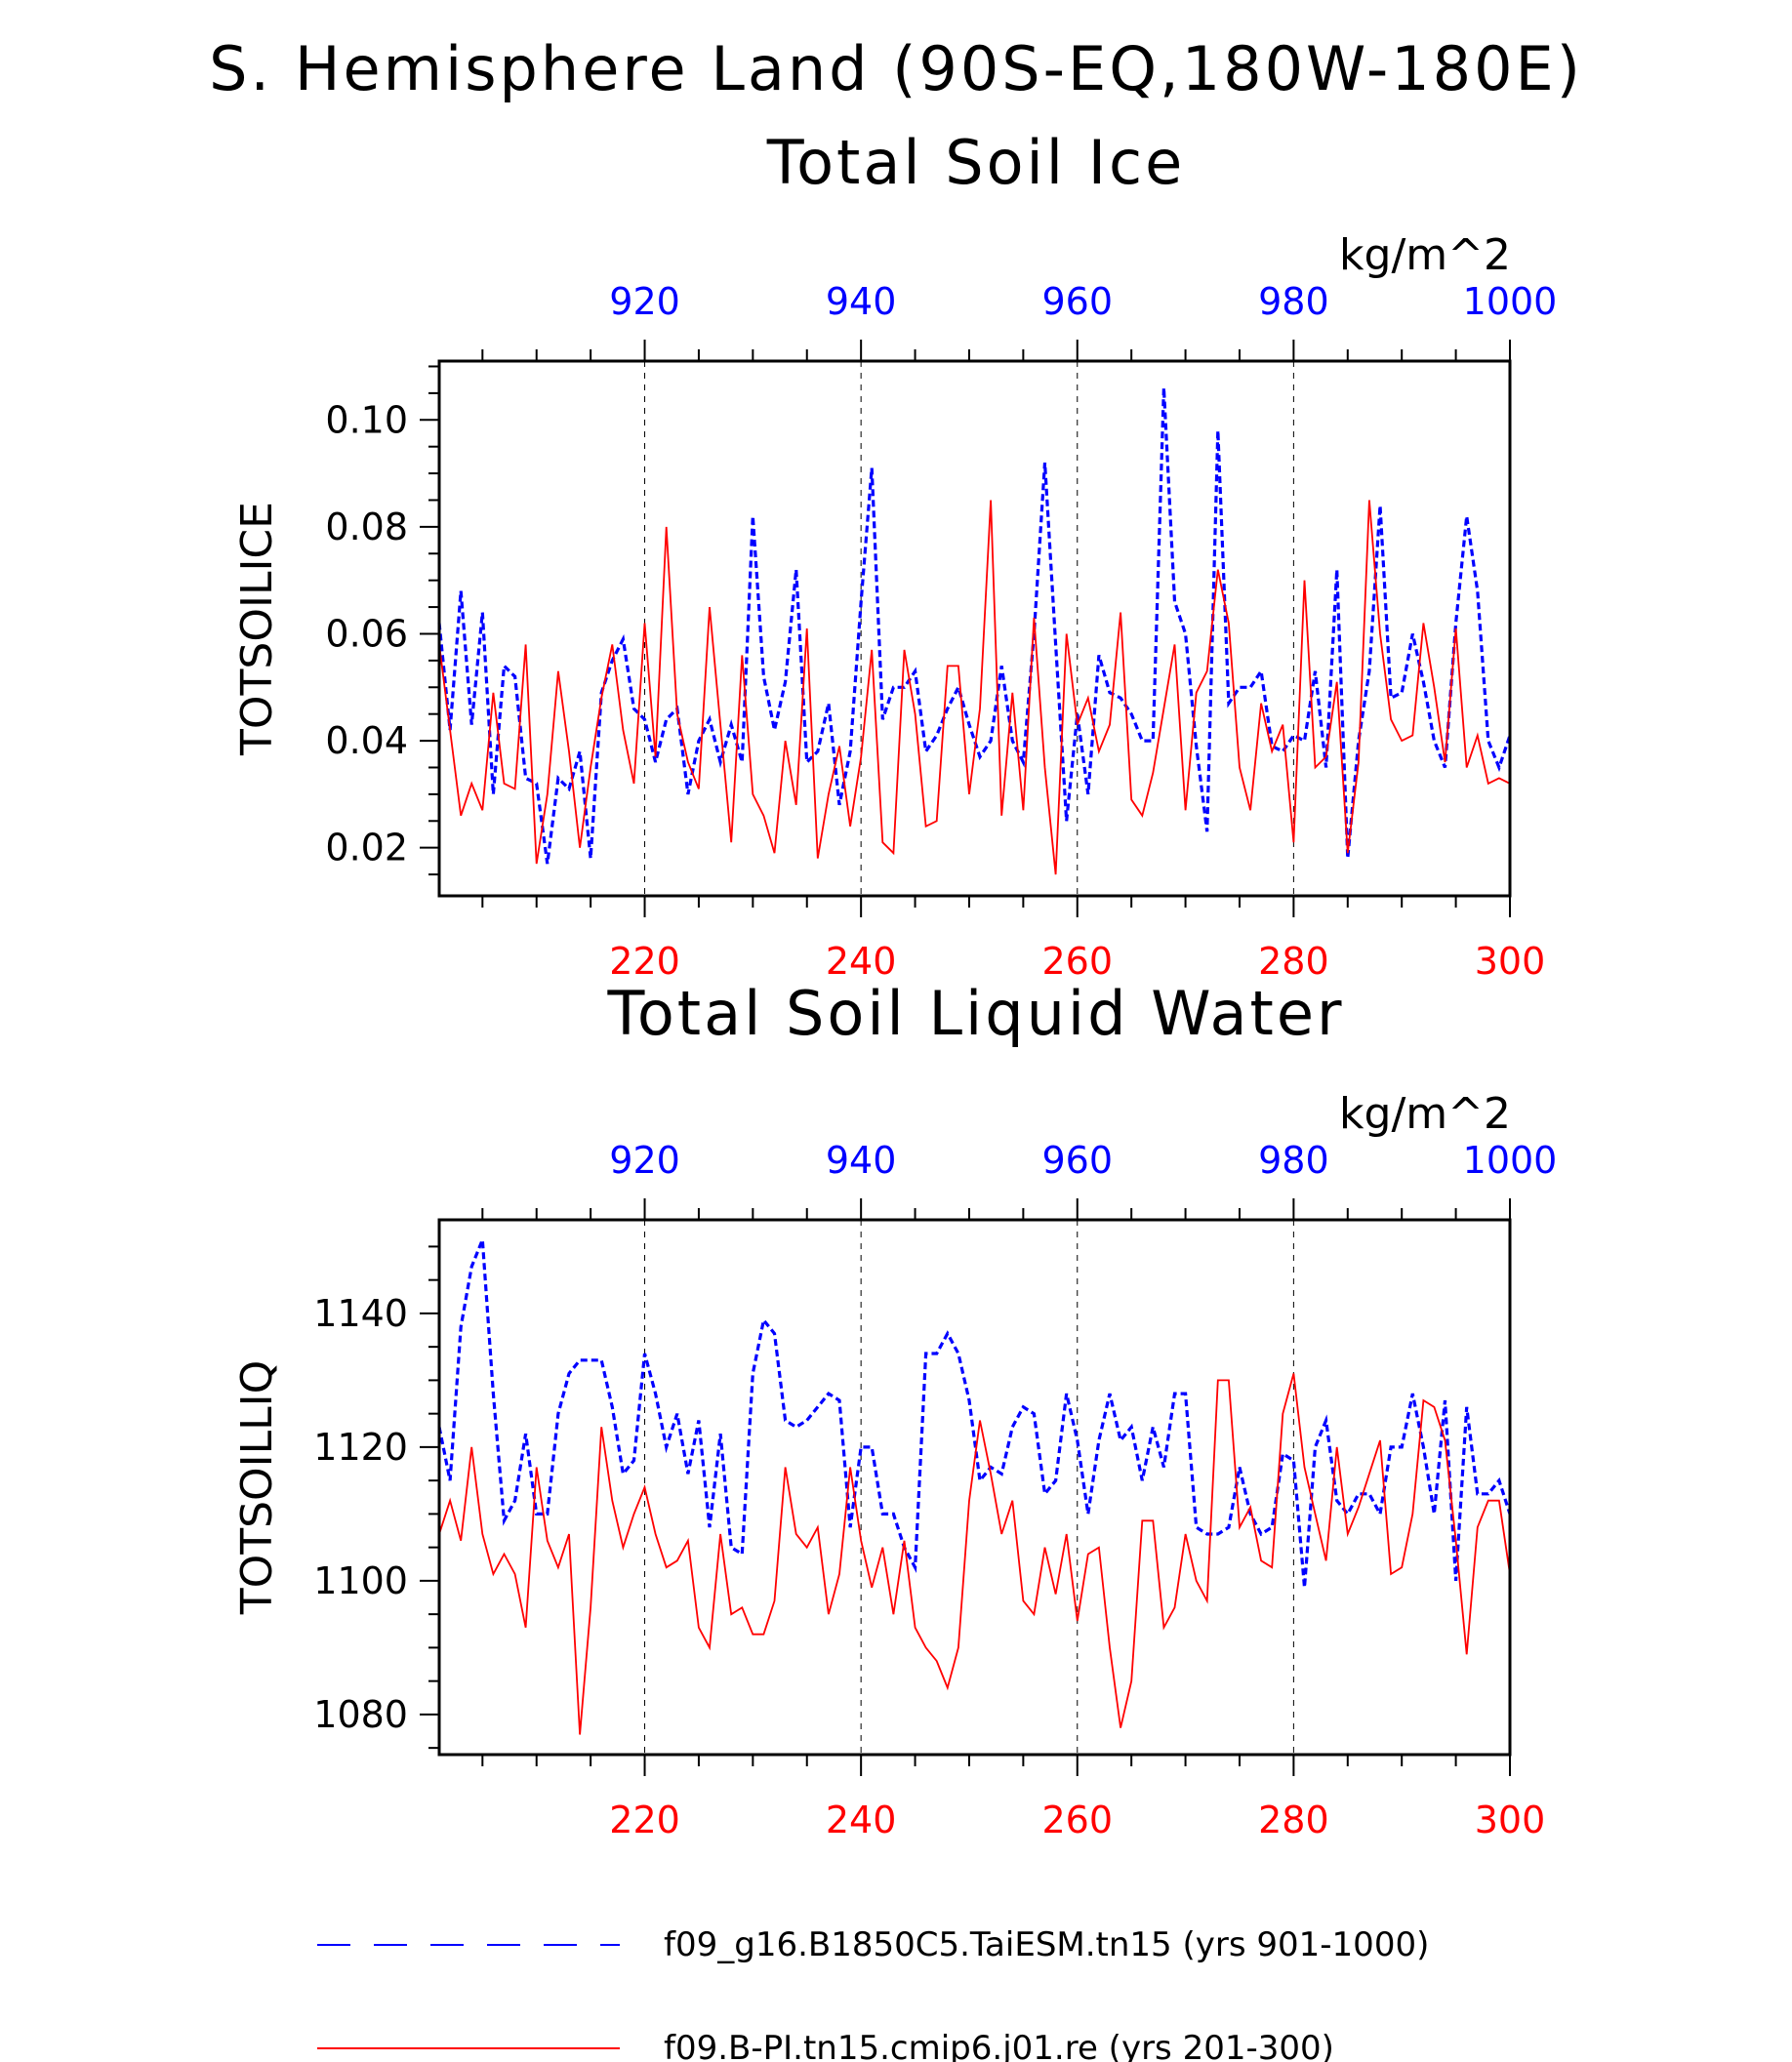  I want to click on y-axis-label: TOTSOILLIQ, so click(257, 1488).